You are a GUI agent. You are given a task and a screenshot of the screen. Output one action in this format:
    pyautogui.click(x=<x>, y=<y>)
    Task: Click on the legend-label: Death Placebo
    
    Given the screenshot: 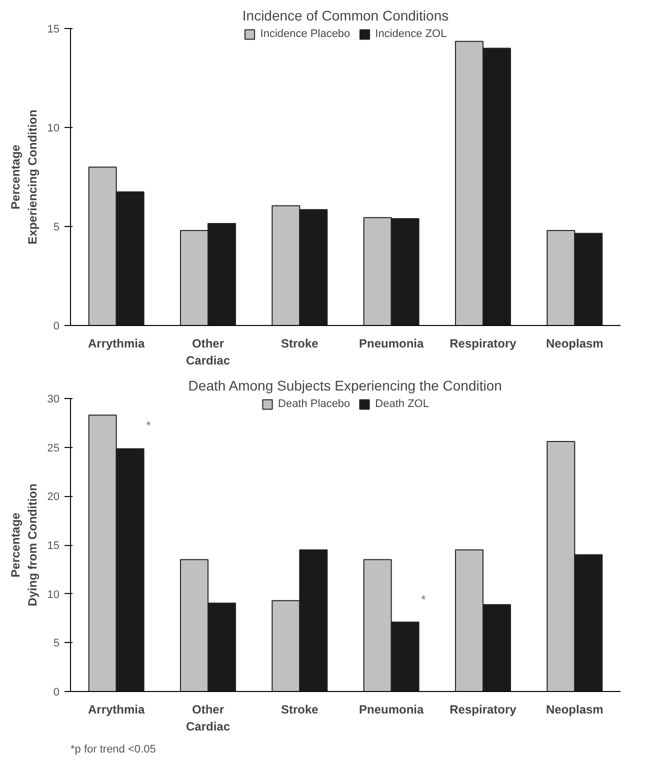 What is the action you would take?
    pyautogui.click(x=314, y=404)
    